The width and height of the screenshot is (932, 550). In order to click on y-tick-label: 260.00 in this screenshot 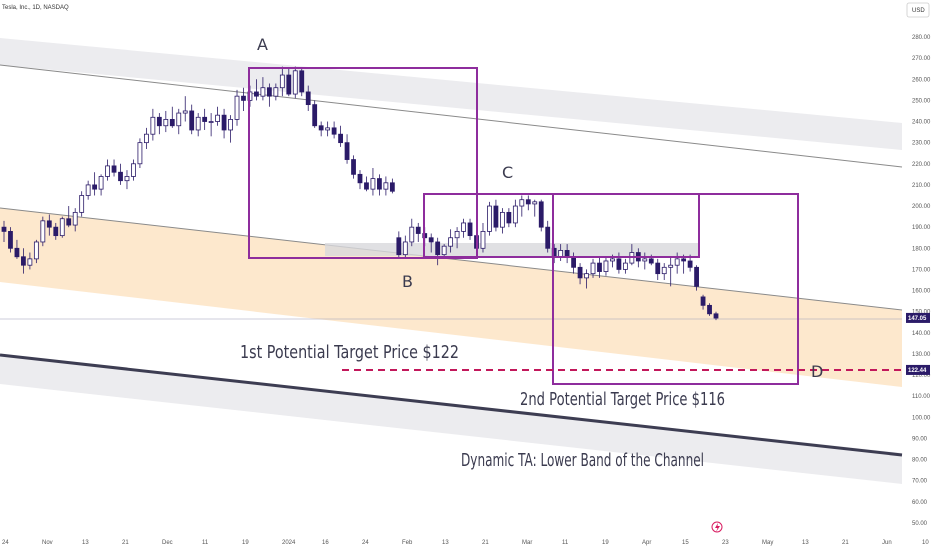, I will do `click(921, 80)`.